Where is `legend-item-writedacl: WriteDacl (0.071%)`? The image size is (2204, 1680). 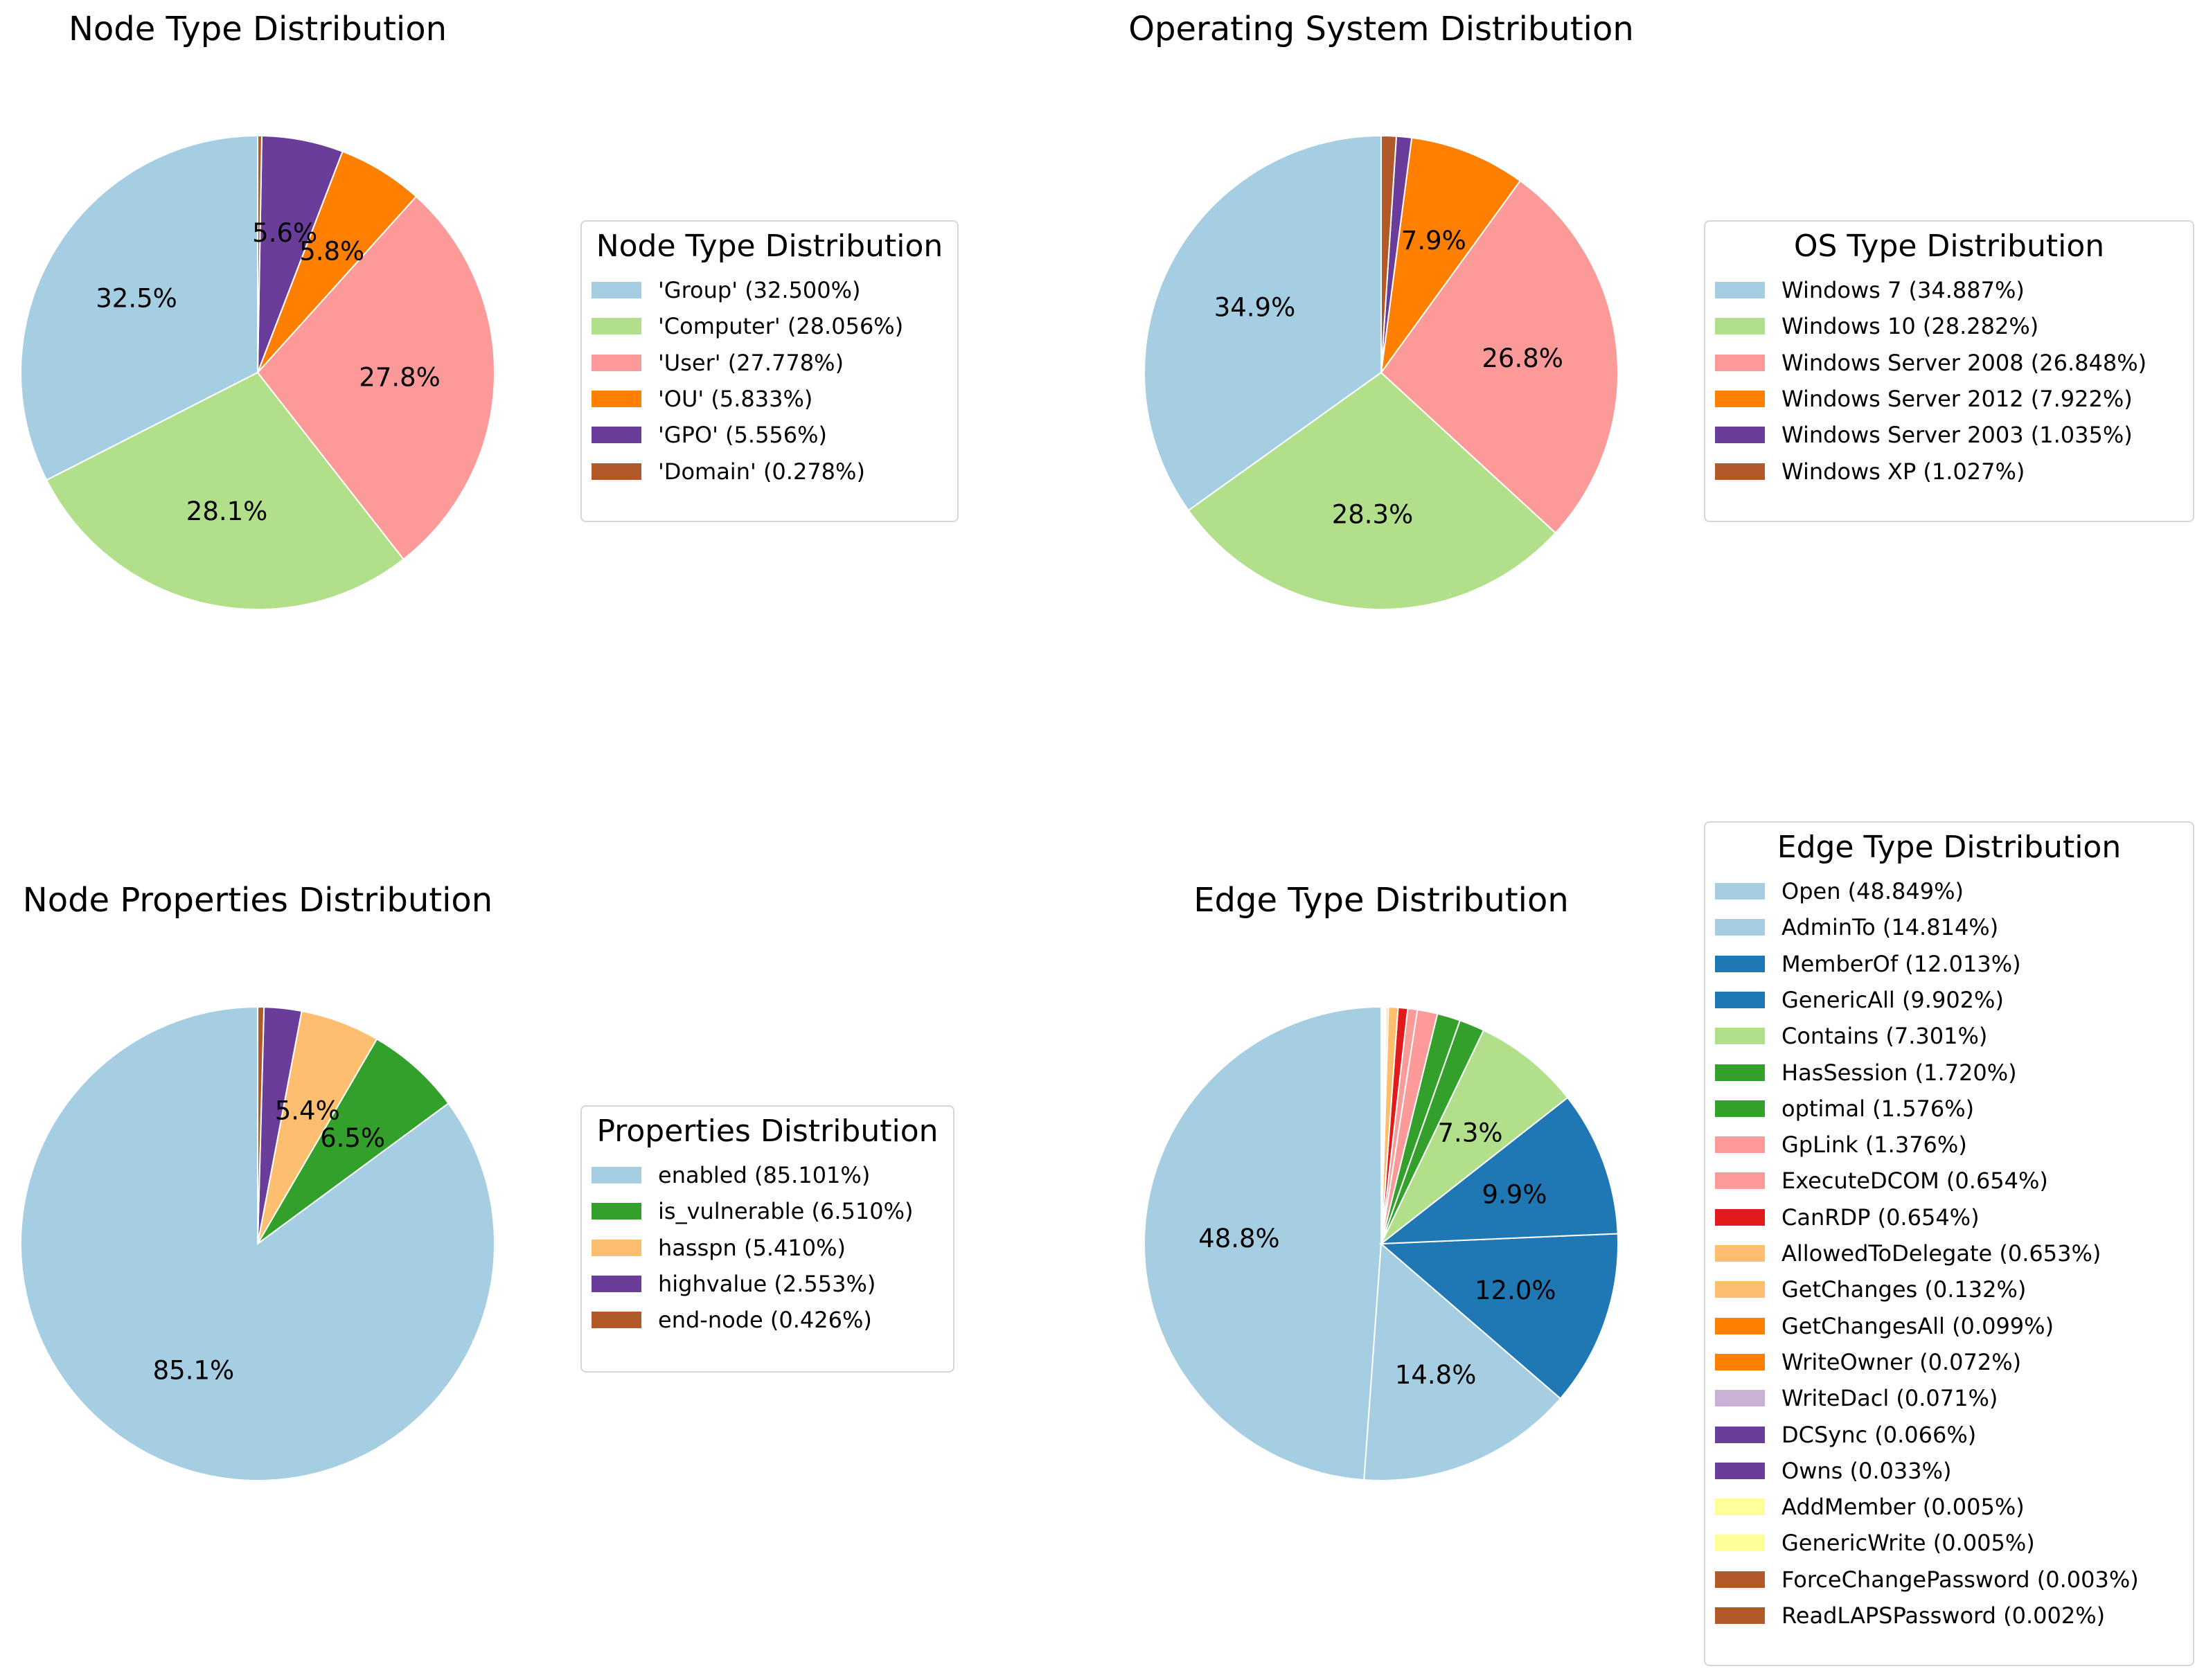 legend-item-writedacl: WriteDacl (0.071%) is located at coordinates (1856, 1398).